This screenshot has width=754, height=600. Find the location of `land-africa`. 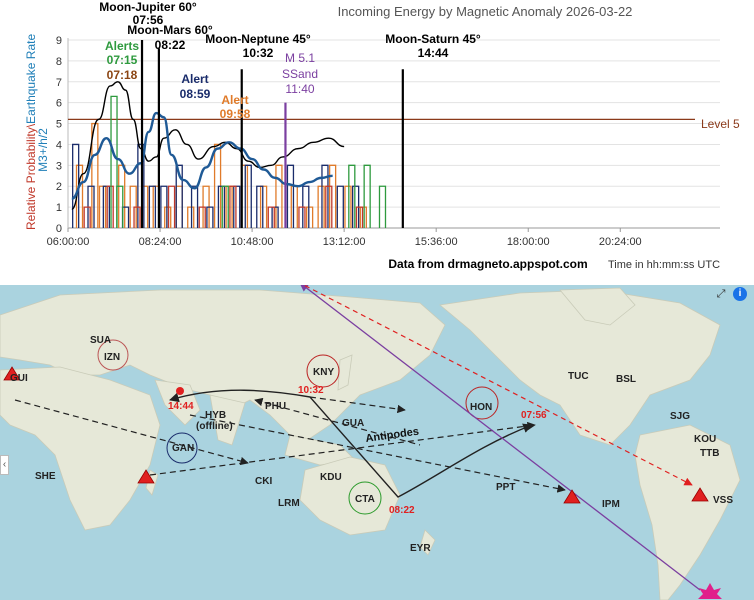

land-africa is located at coordinates (80, 448).